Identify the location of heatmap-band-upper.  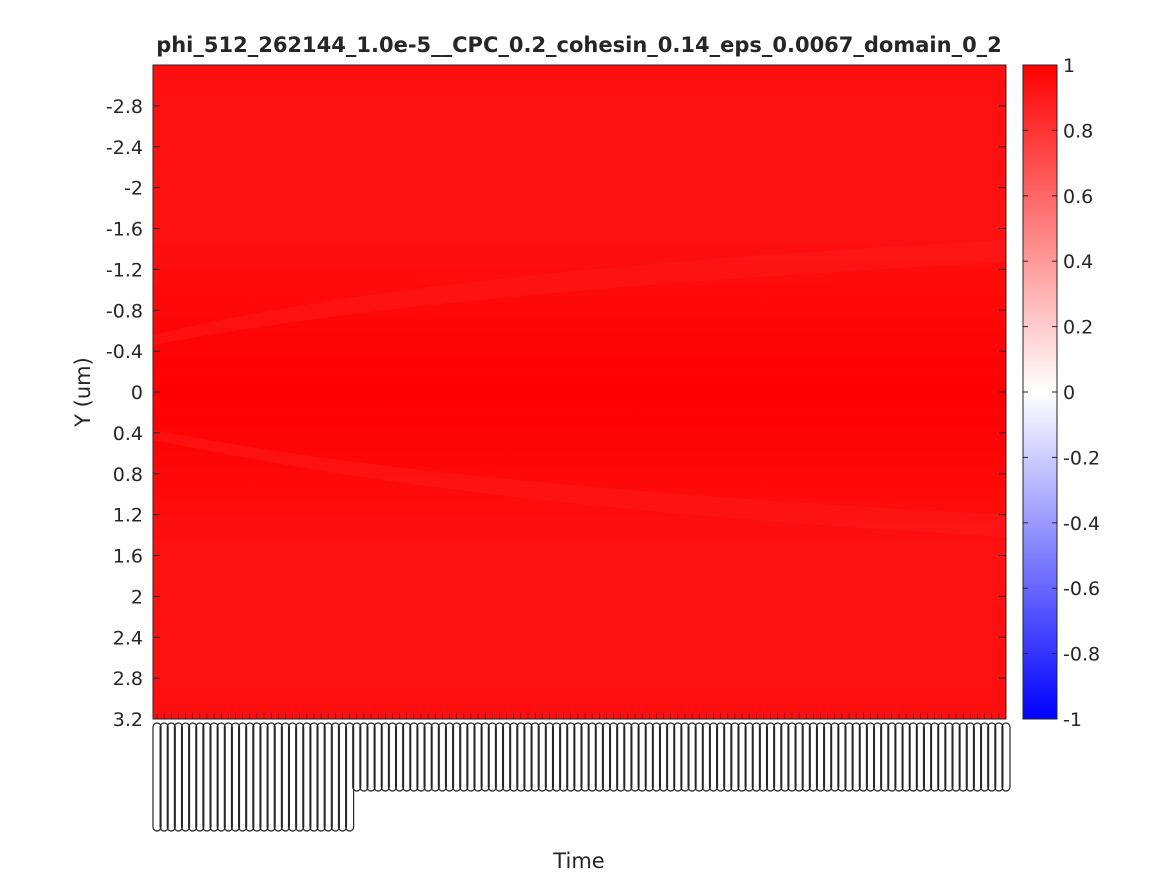
(579, 292).